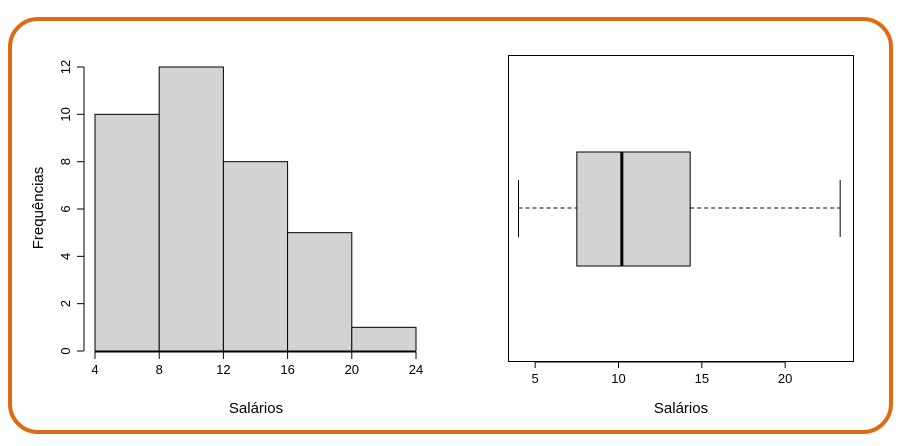  Describe the element at coordinates (65, 114) in the screenshot. I see `histogram-y-tick-label: 10` at that location.